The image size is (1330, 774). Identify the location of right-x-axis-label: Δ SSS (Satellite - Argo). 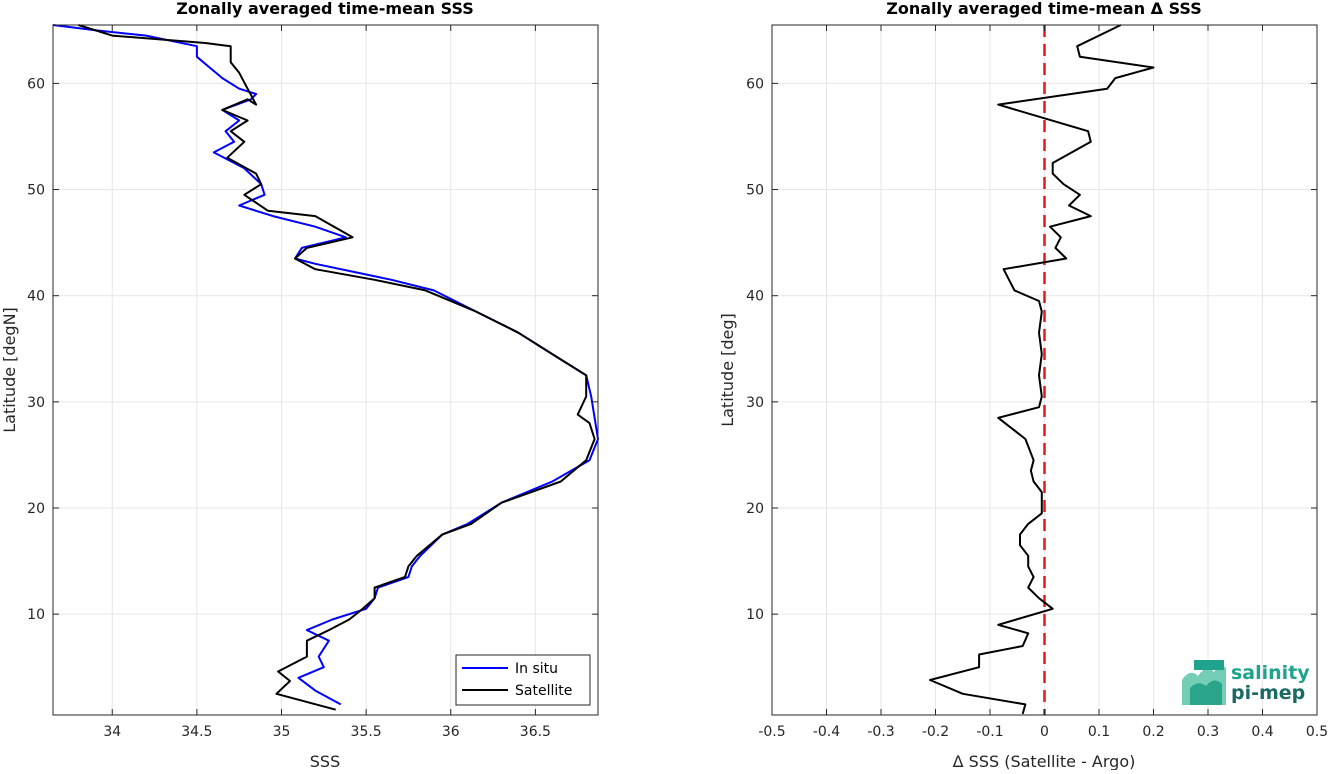
(1044, 761).